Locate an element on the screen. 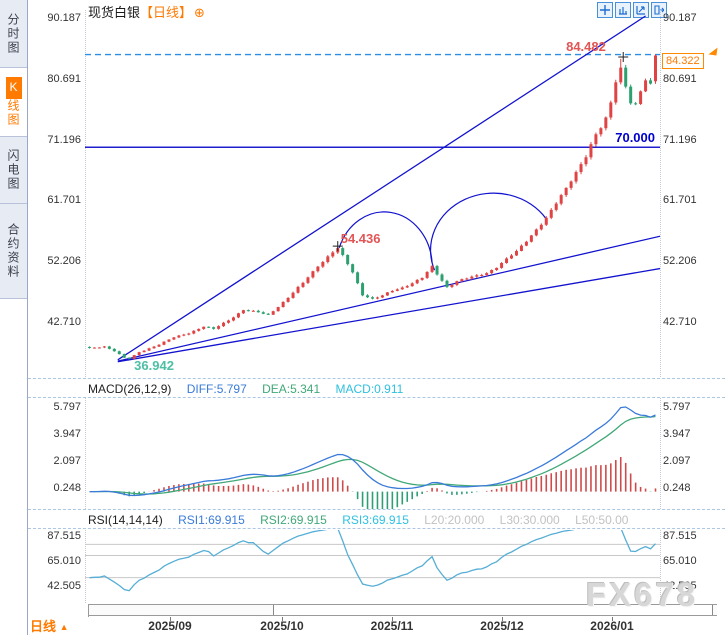 The height and width of the screenshot is (635, 725). price-up-arrow-icon is located at coordinates (713, 51).